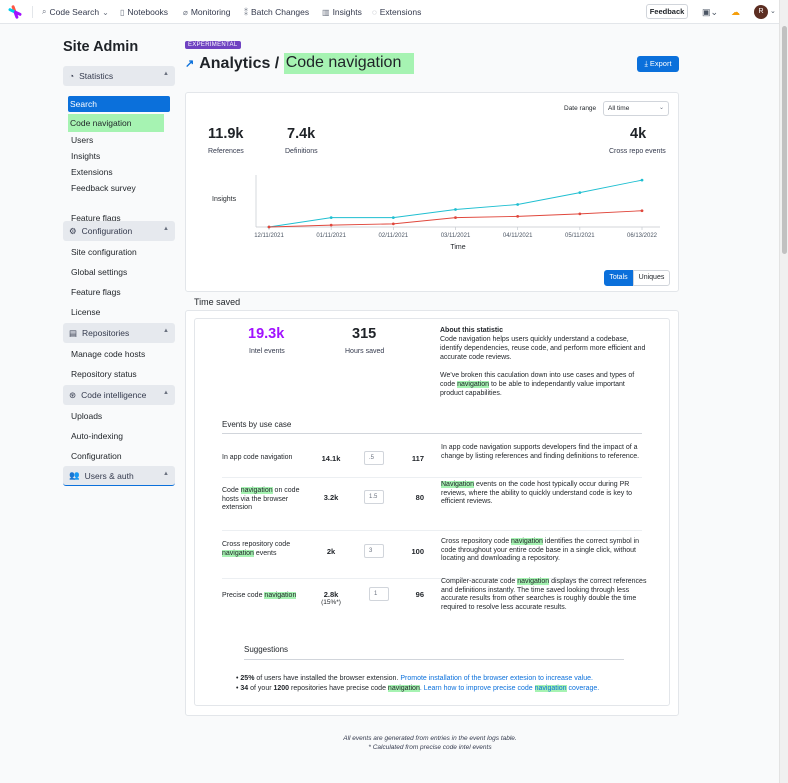 The height and width of the screenshot is (783, 788). I want to click on use-case-events: 2k, so click(331, 551).